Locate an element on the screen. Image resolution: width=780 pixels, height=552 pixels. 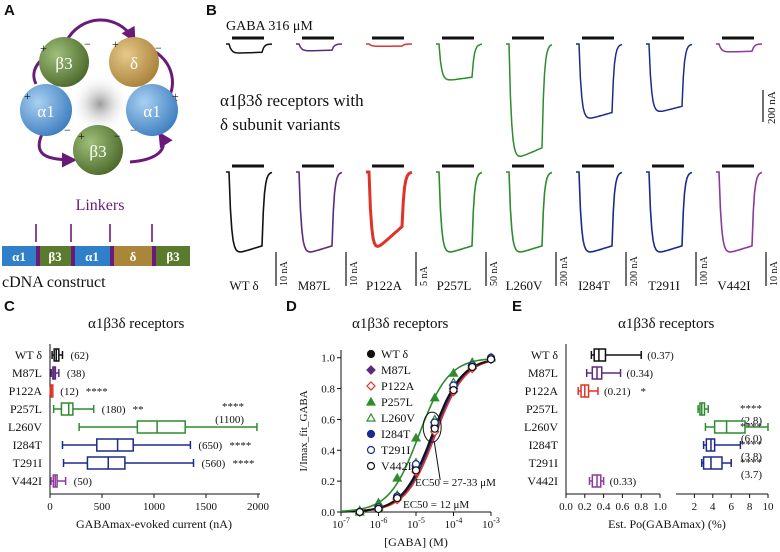
d-y-tick-label-5: 1.0 is located at coordinates (328, 359).